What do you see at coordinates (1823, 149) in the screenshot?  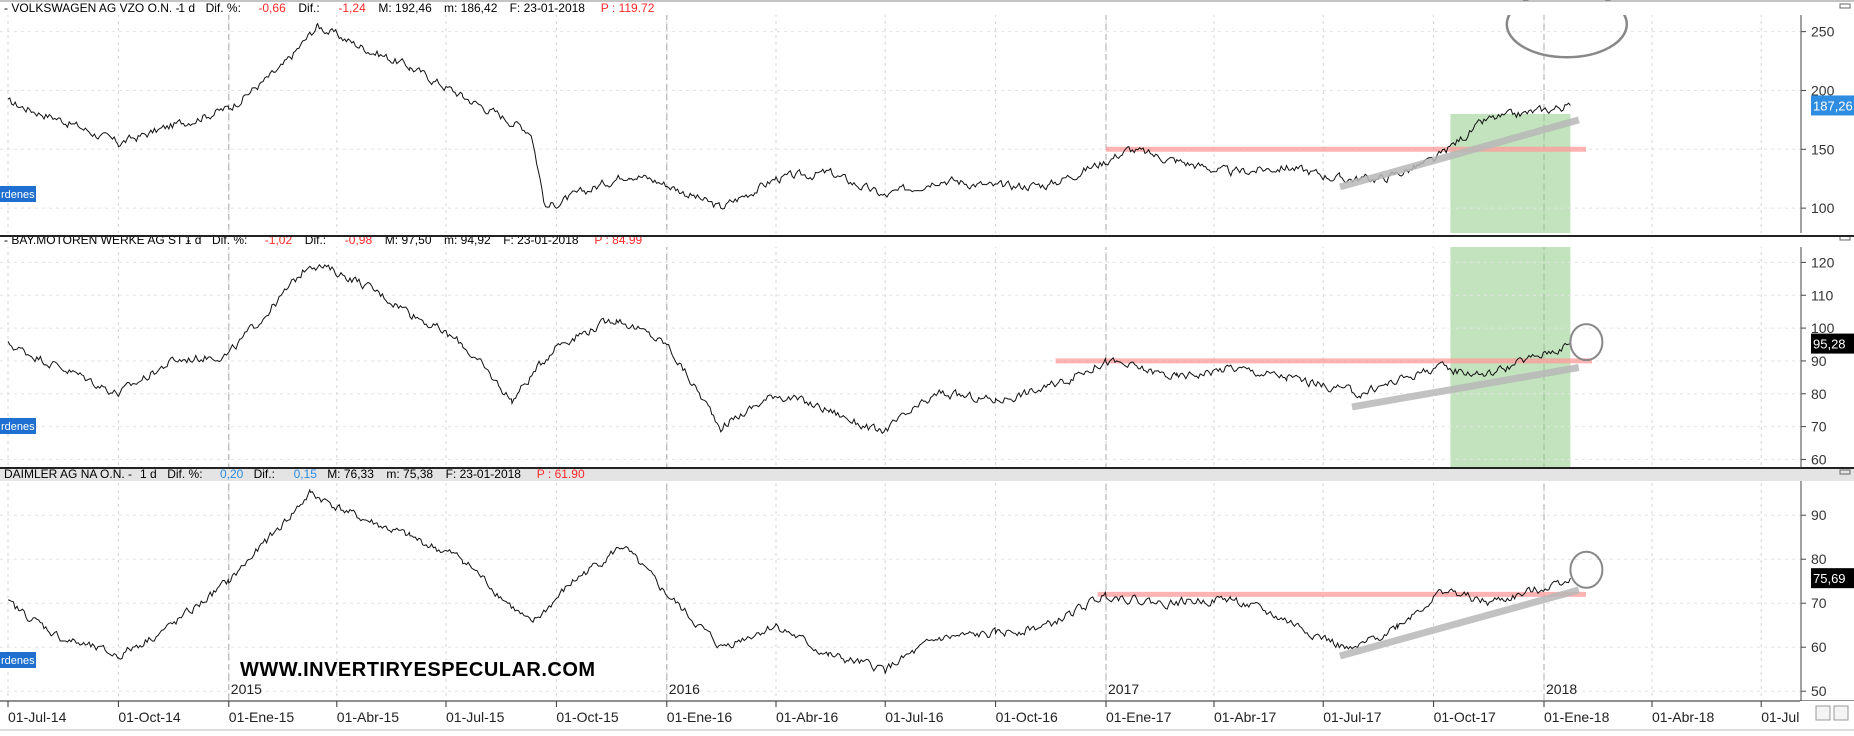 I see `y-tick-label: 150` at bounding box center [1823, 149].